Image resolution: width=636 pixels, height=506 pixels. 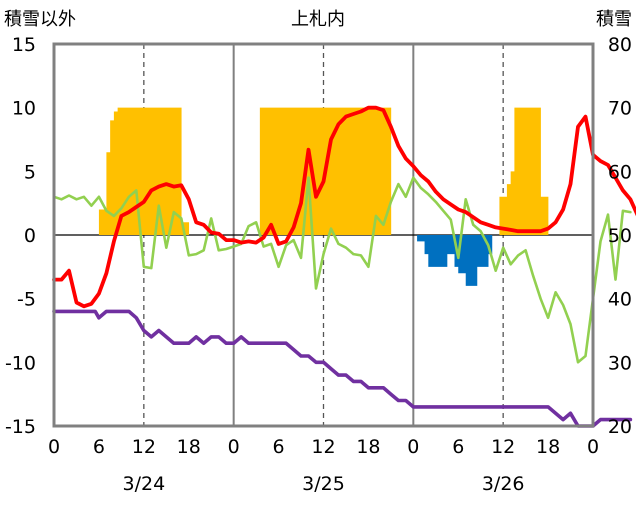 What do you see at coordinates (24, 45) in the screenshot?
I see `left-y-tick-label: 15` at bounding box center [24, 45].